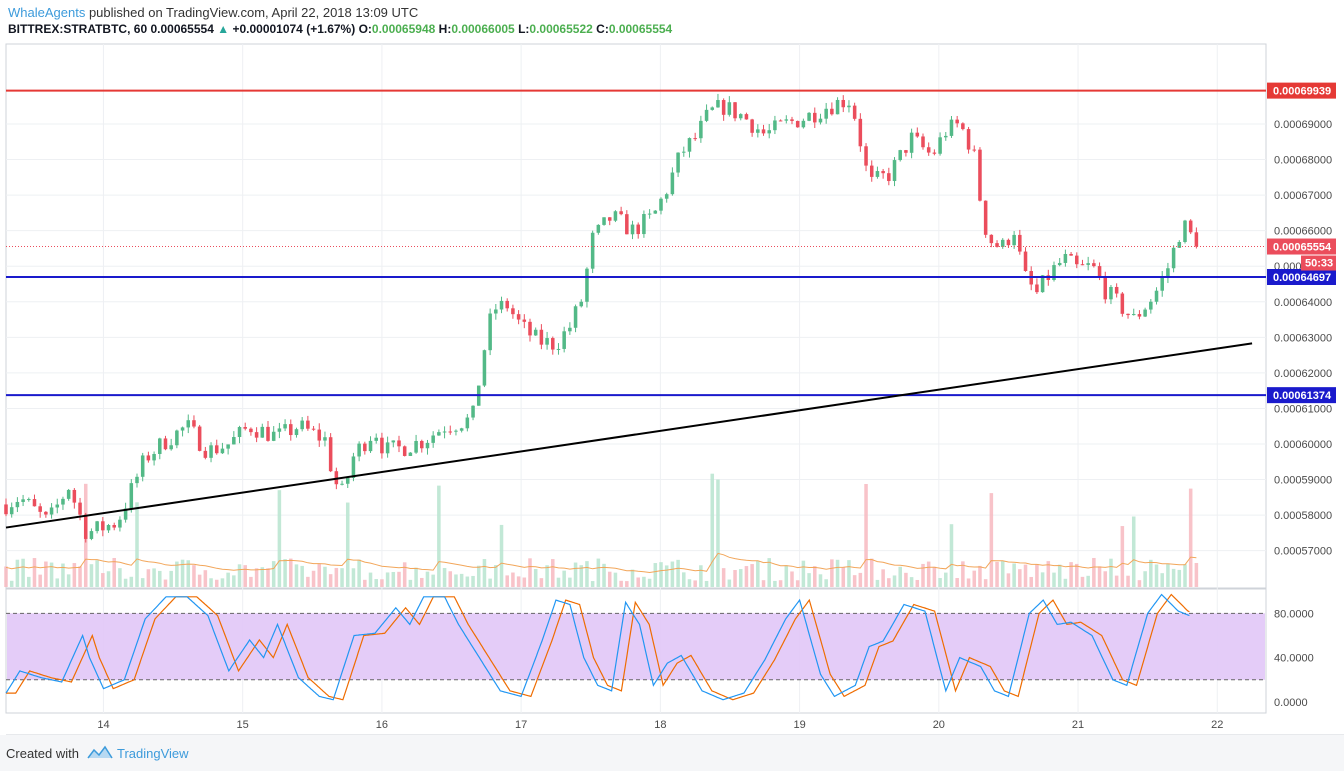 The width and height of the screenshot is (1344, 771). Describe the element at coordinates (153, 753) in the screenshot. I see `tradingview-link: TradingView` at that location.